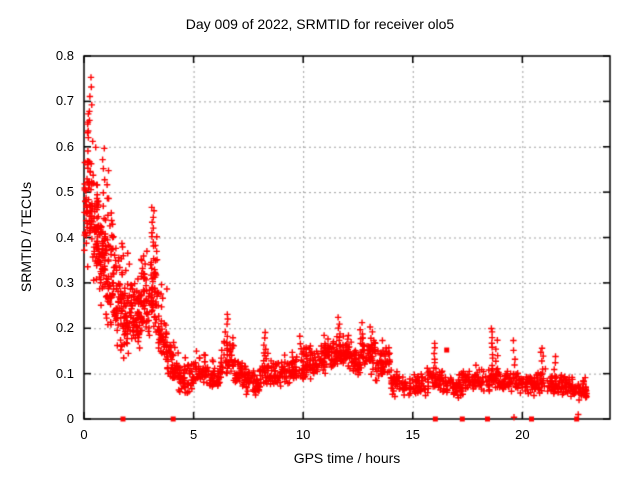  What do you see at coordinates (522, 434) in the screenshot?
I see `x-tick-label: 20` at bounding box center [522, 434].